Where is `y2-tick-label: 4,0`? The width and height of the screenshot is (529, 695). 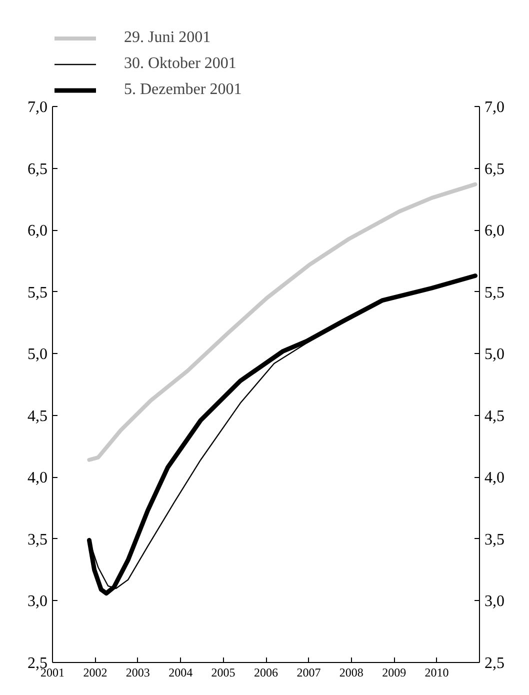 y2-tick-label: 4,0 is located at coordinates (494, 478).